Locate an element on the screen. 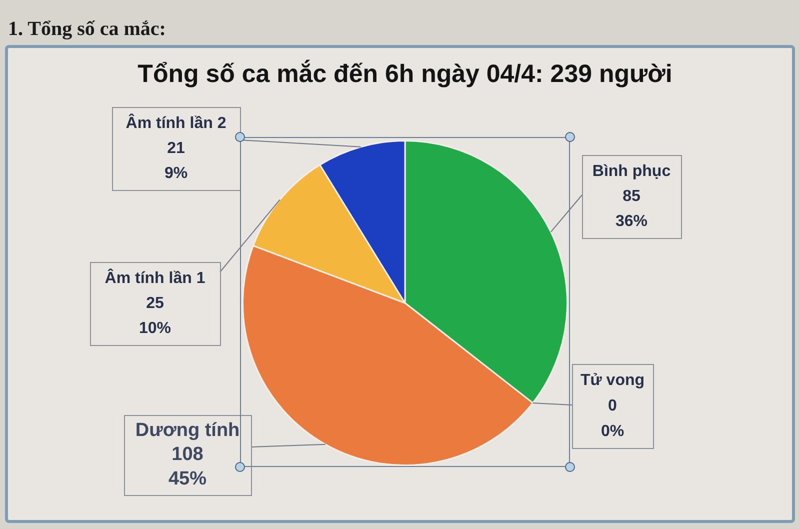 Image resolution: width=799 pixels, height=529 pixels. chart-title: Tổng số ca mắc đến 6h ngày 04/4: 239 người is located at coordinates (405, 74).